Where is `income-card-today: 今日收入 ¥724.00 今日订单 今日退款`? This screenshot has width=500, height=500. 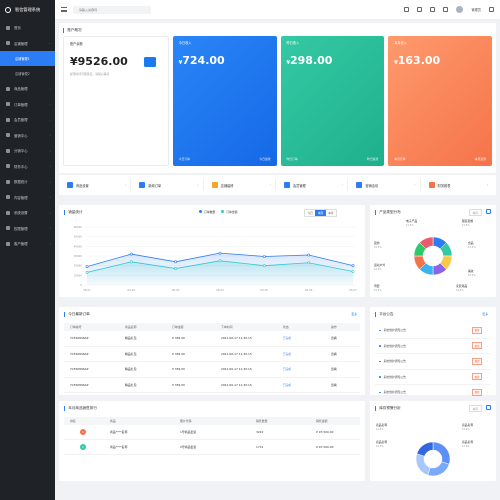
income-card-today: 今日收入 ¥724.00 今日订单 今日退款 is located at coordinates (224, 101).